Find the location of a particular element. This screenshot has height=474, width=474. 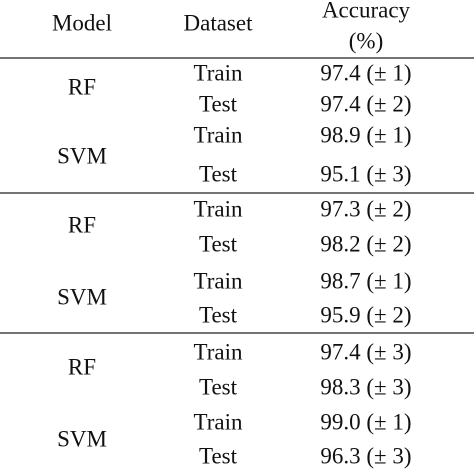

accuracy-cell: 97.4 (± 3) is located at coordinates (365, 351).